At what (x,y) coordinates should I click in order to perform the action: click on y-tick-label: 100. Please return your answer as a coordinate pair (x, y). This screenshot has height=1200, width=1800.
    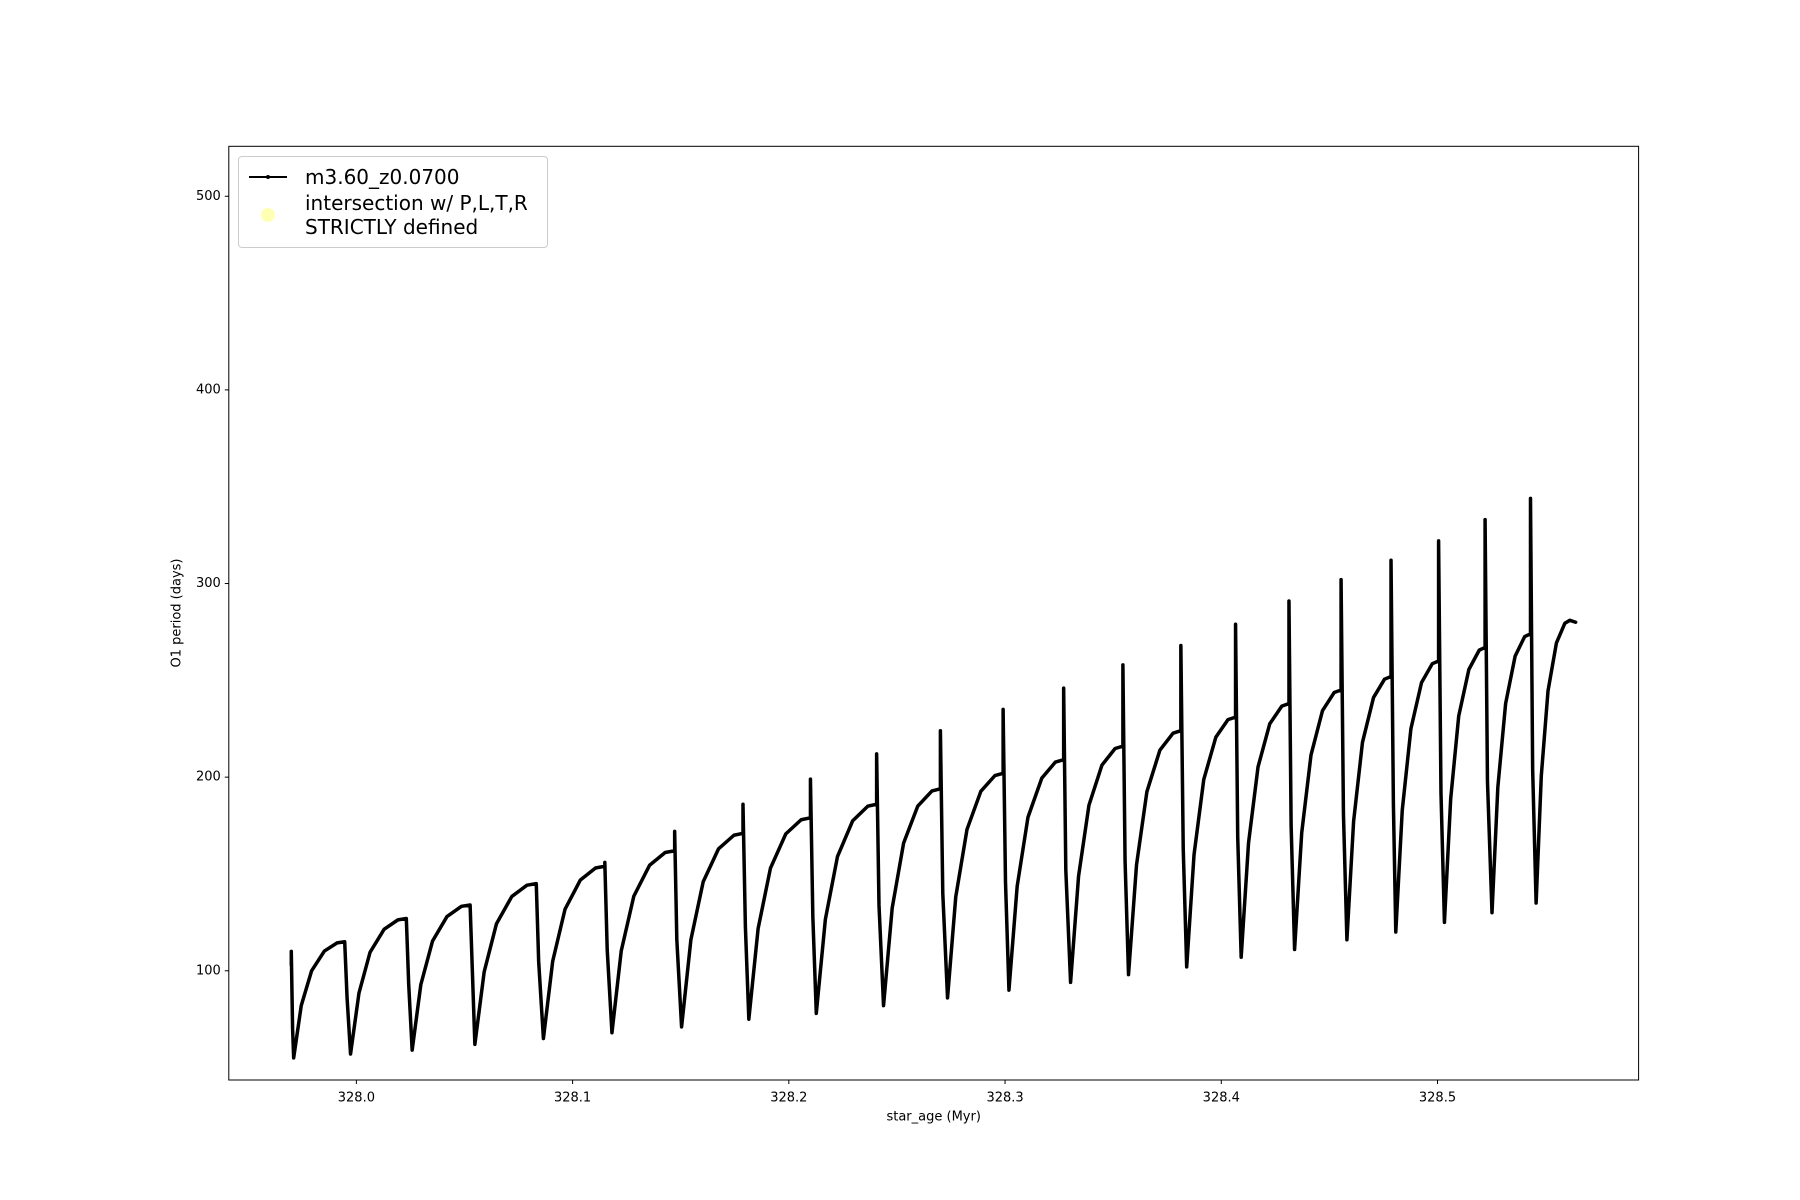
    Looking at the image, I should click on (208, 970).